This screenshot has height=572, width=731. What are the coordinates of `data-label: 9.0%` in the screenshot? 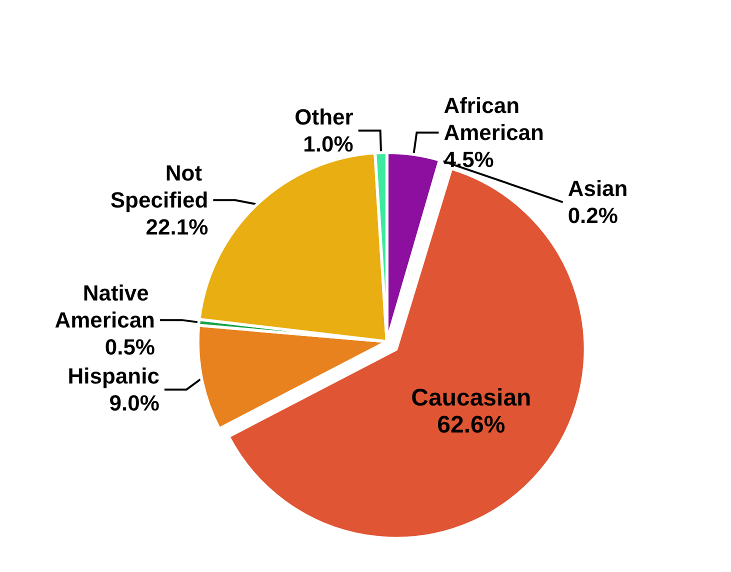 It's located at (134, 403).